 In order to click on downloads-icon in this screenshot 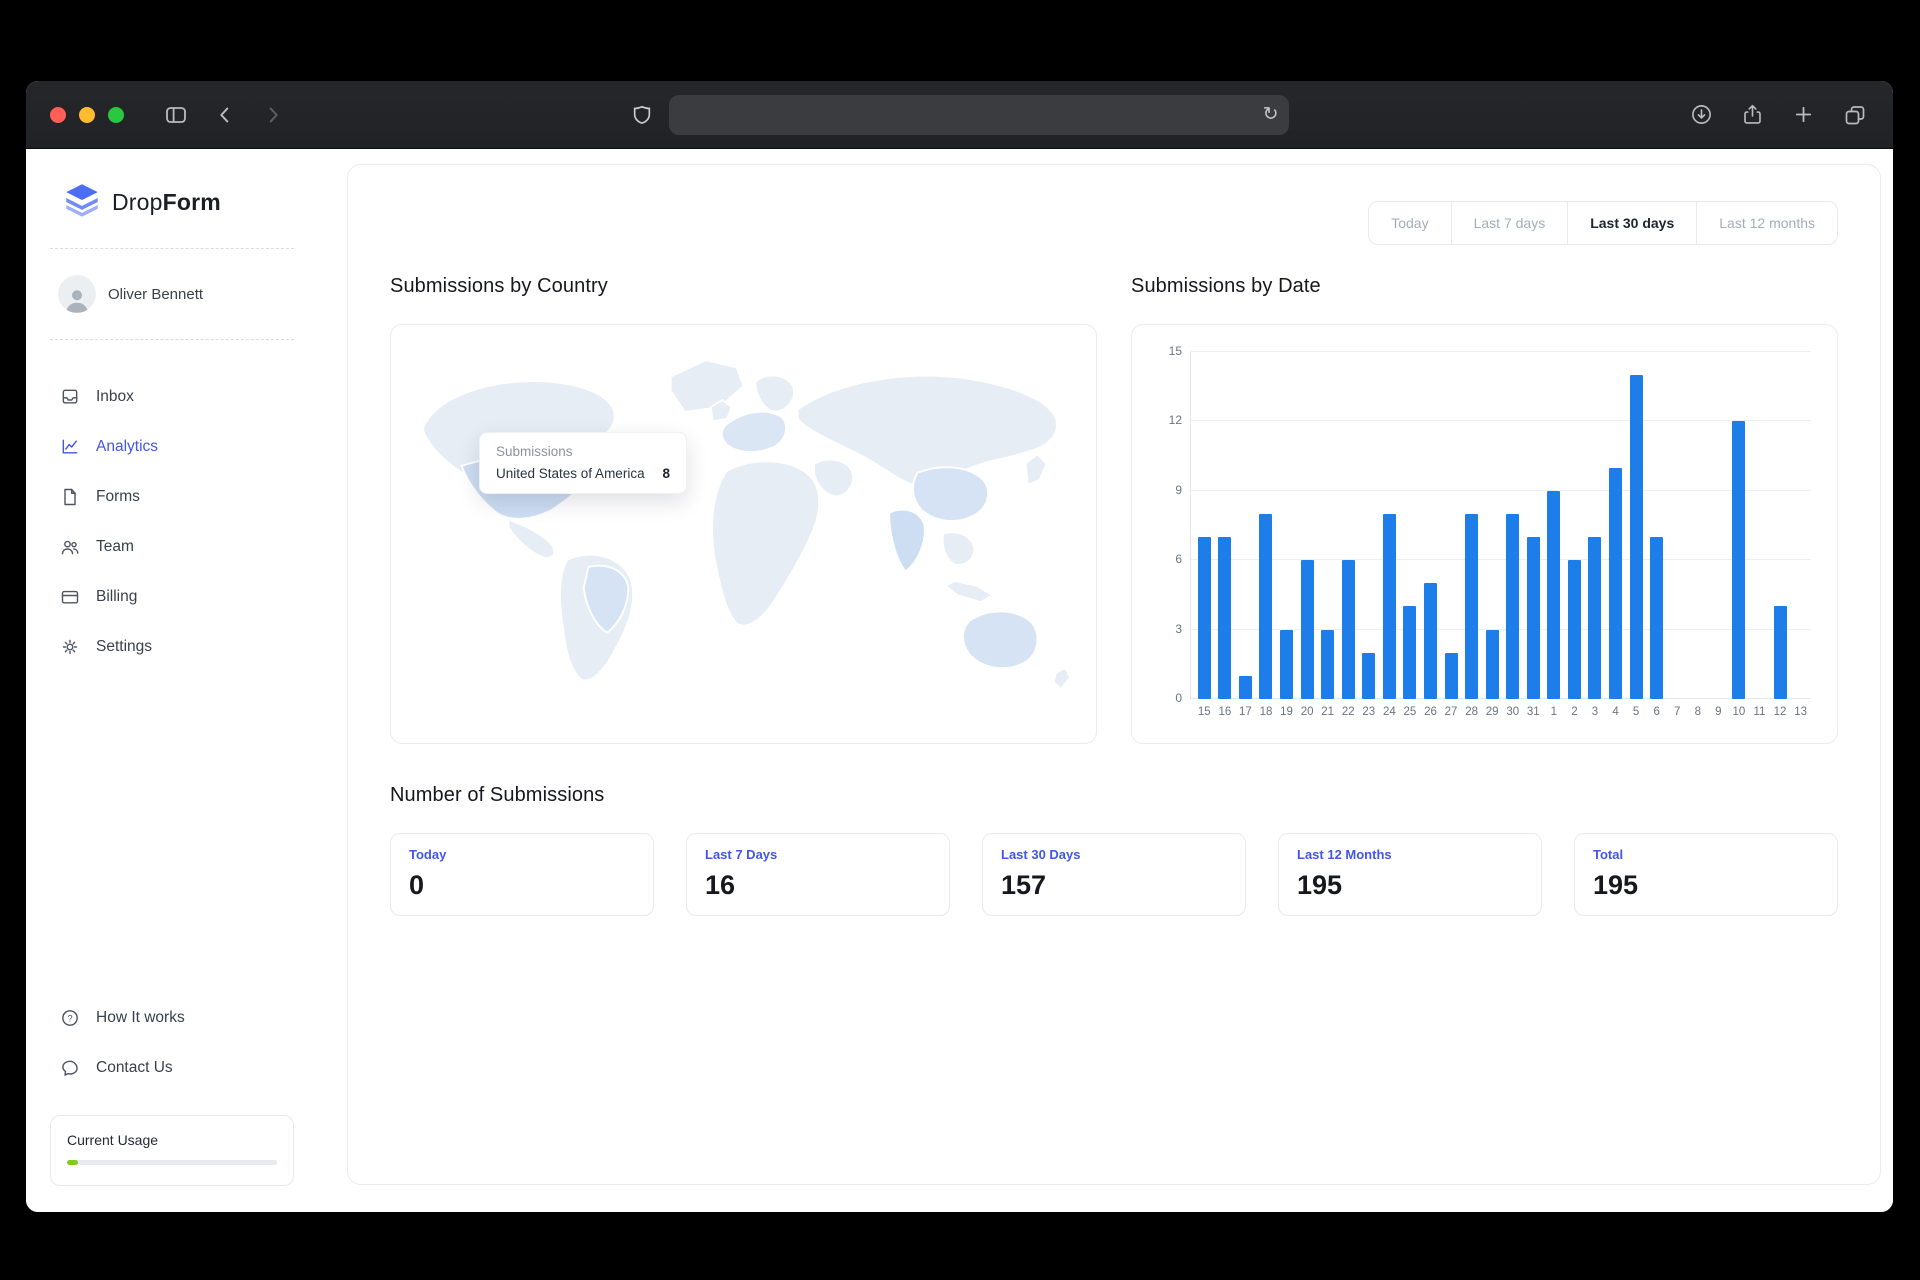, I will do `click(1701, 114)`.